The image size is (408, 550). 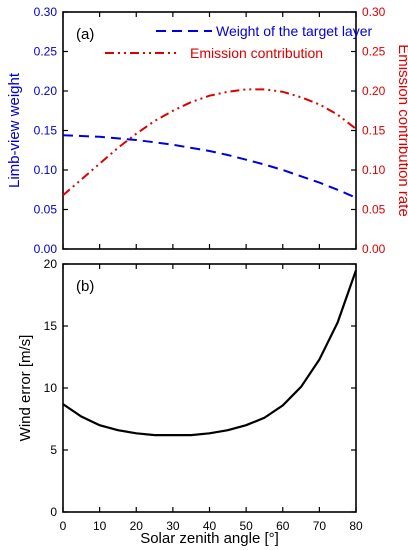 What do you see at coordinates (63, 526) in the screenshot?
I see `x-tick-label: 0` at bounding box center [63, 526].